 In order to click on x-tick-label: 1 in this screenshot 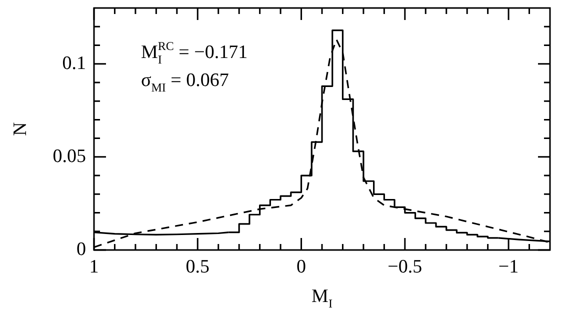, I will do `click(94, 267)`.